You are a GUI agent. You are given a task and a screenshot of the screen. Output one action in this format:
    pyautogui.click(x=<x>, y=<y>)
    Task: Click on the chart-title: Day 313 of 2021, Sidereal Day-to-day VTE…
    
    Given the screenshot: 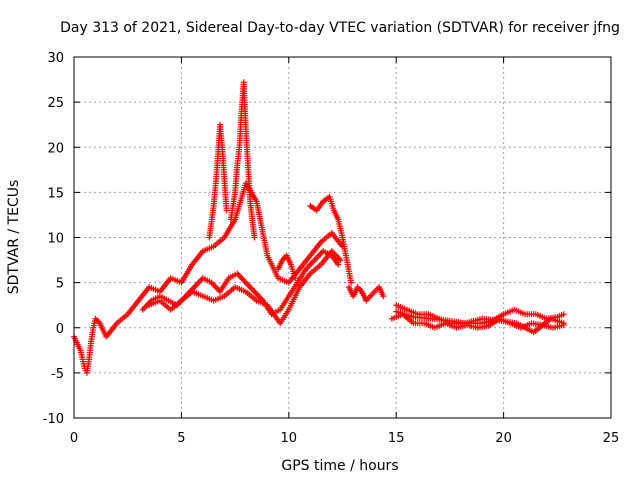 What is the action you would take?
    pyautogui.click(x=340, y=28)
    